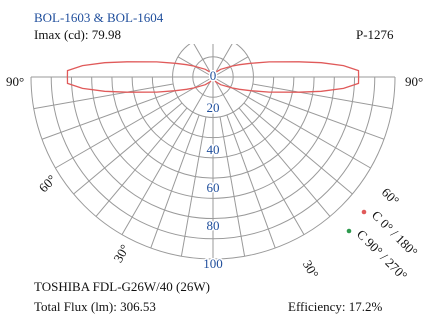 The height and width of the screenshot is (320, 425). I want to click on radial-tick-label: 40, so click(213, 149).